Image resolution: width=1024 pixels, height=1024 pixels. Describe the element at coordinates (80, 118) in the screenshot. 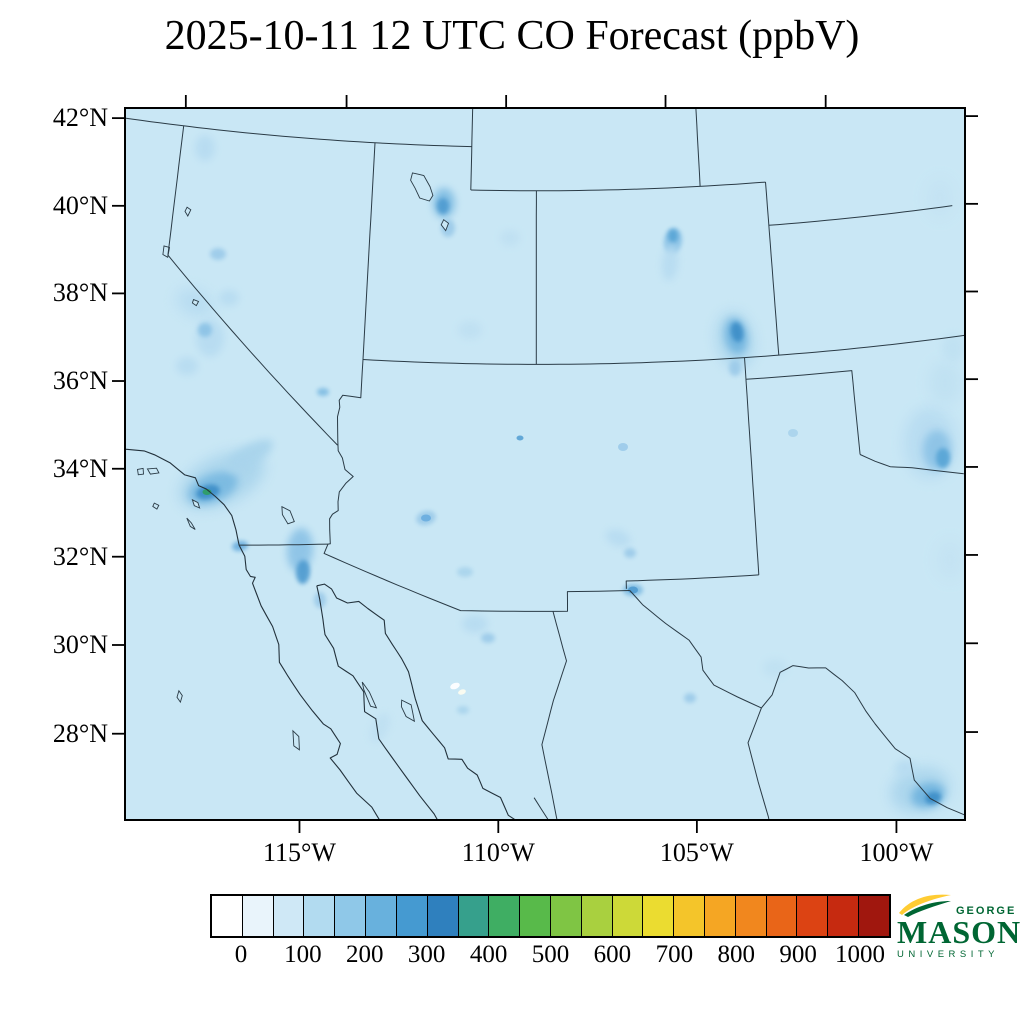

I see `lat-label: 42°N` at that location.